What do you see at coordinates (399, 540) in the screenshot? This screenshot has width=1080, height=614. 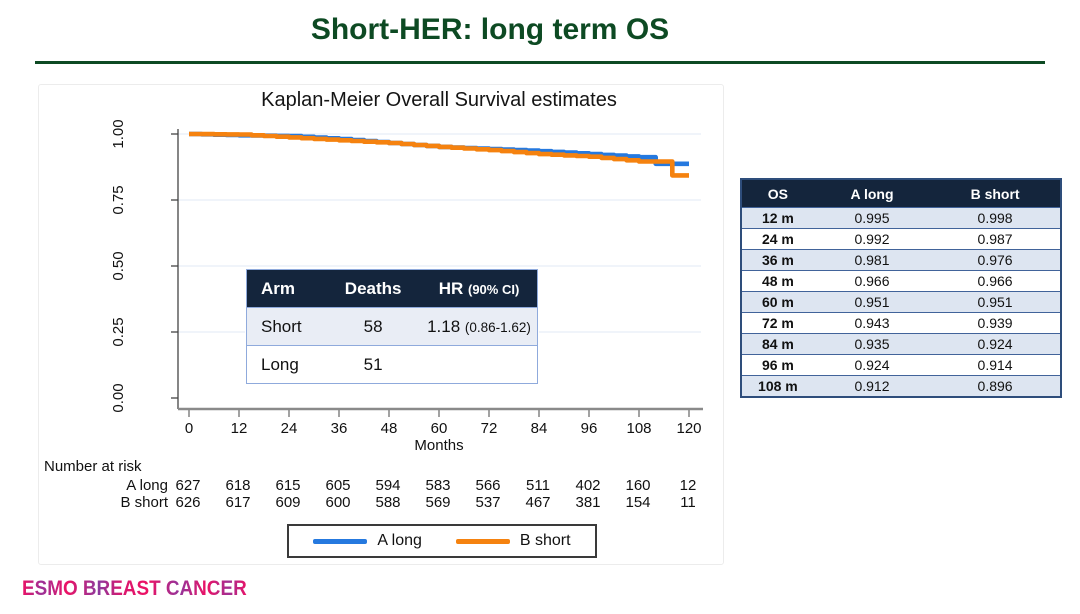 I see `legend-label: A long` at bounding box center [399, 540].